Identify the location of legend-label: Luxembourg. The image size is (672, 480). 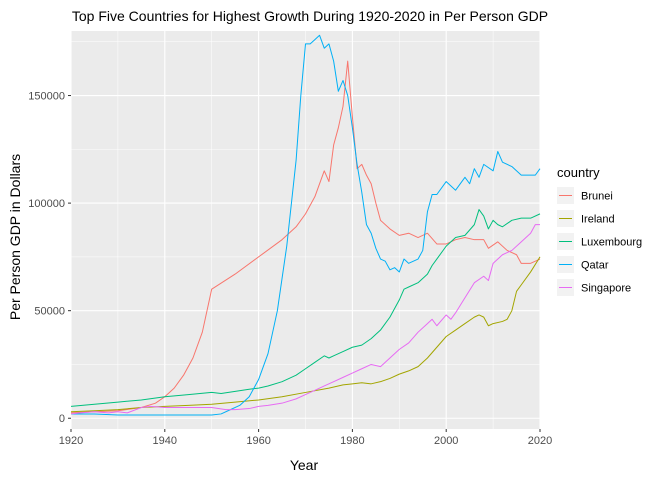
(611, 243).